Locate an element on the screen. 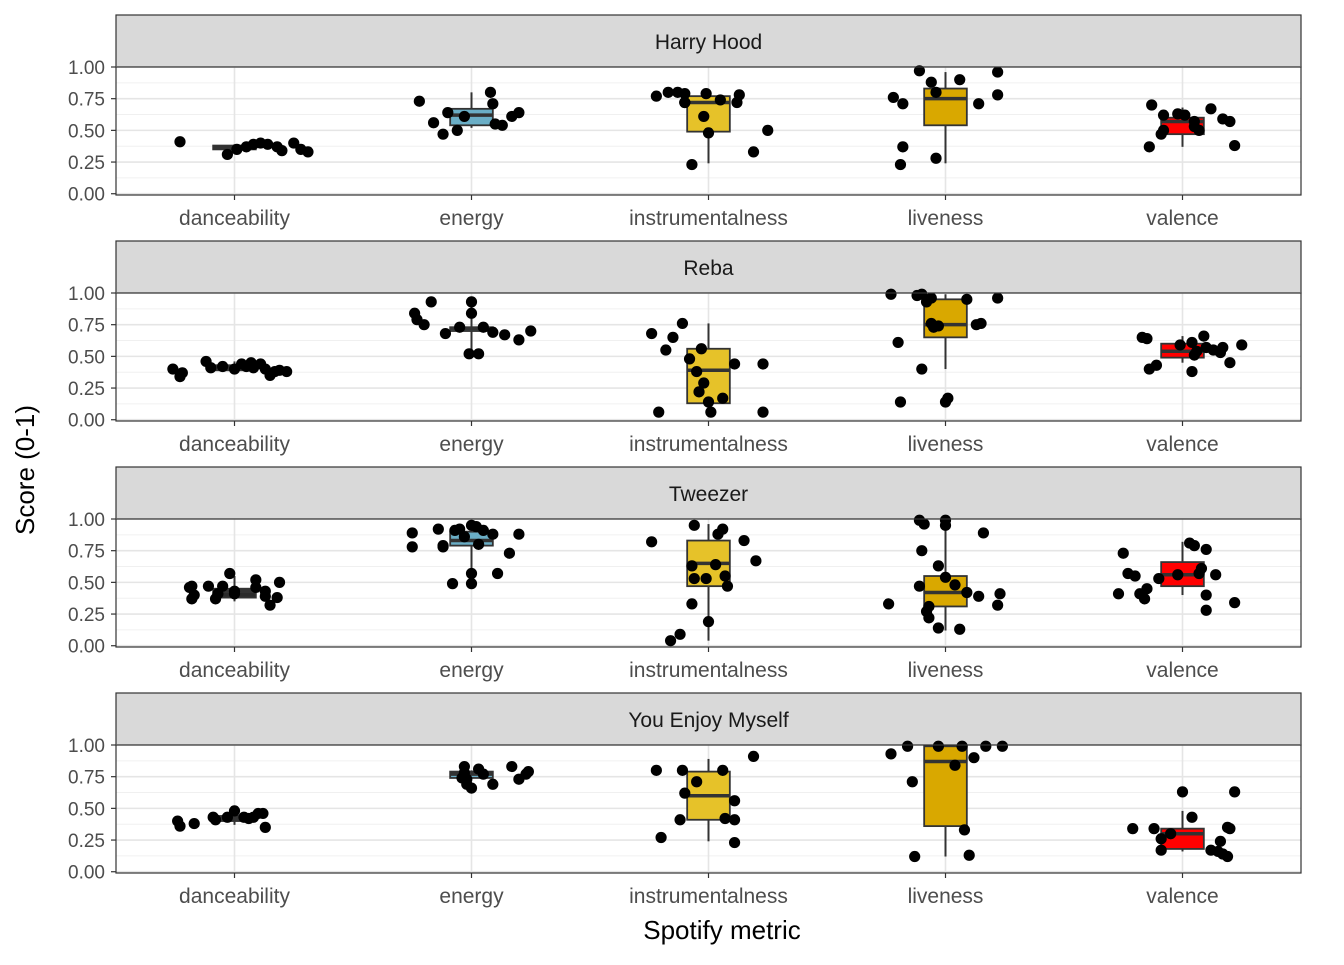  x-tick-label: energy is located at coordinates (471, 896).